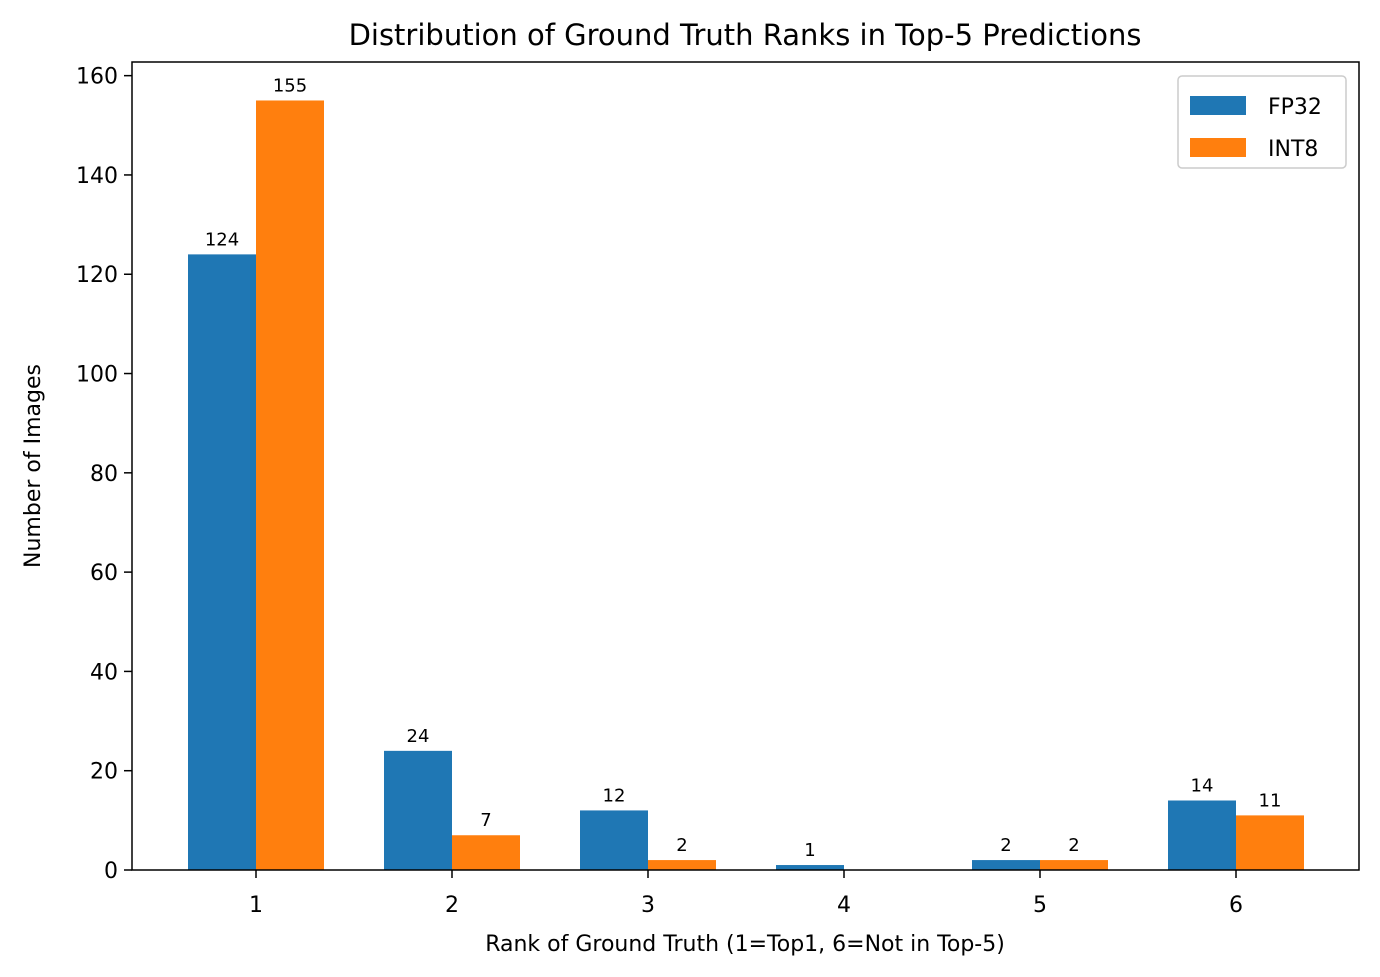 The width and height of the screenshot is (1380, 977). What do you see at coordinates (681, 845) in the screenshot?
I see `data-label-int8-rank-3: 2` at bounding box center [681, 845].